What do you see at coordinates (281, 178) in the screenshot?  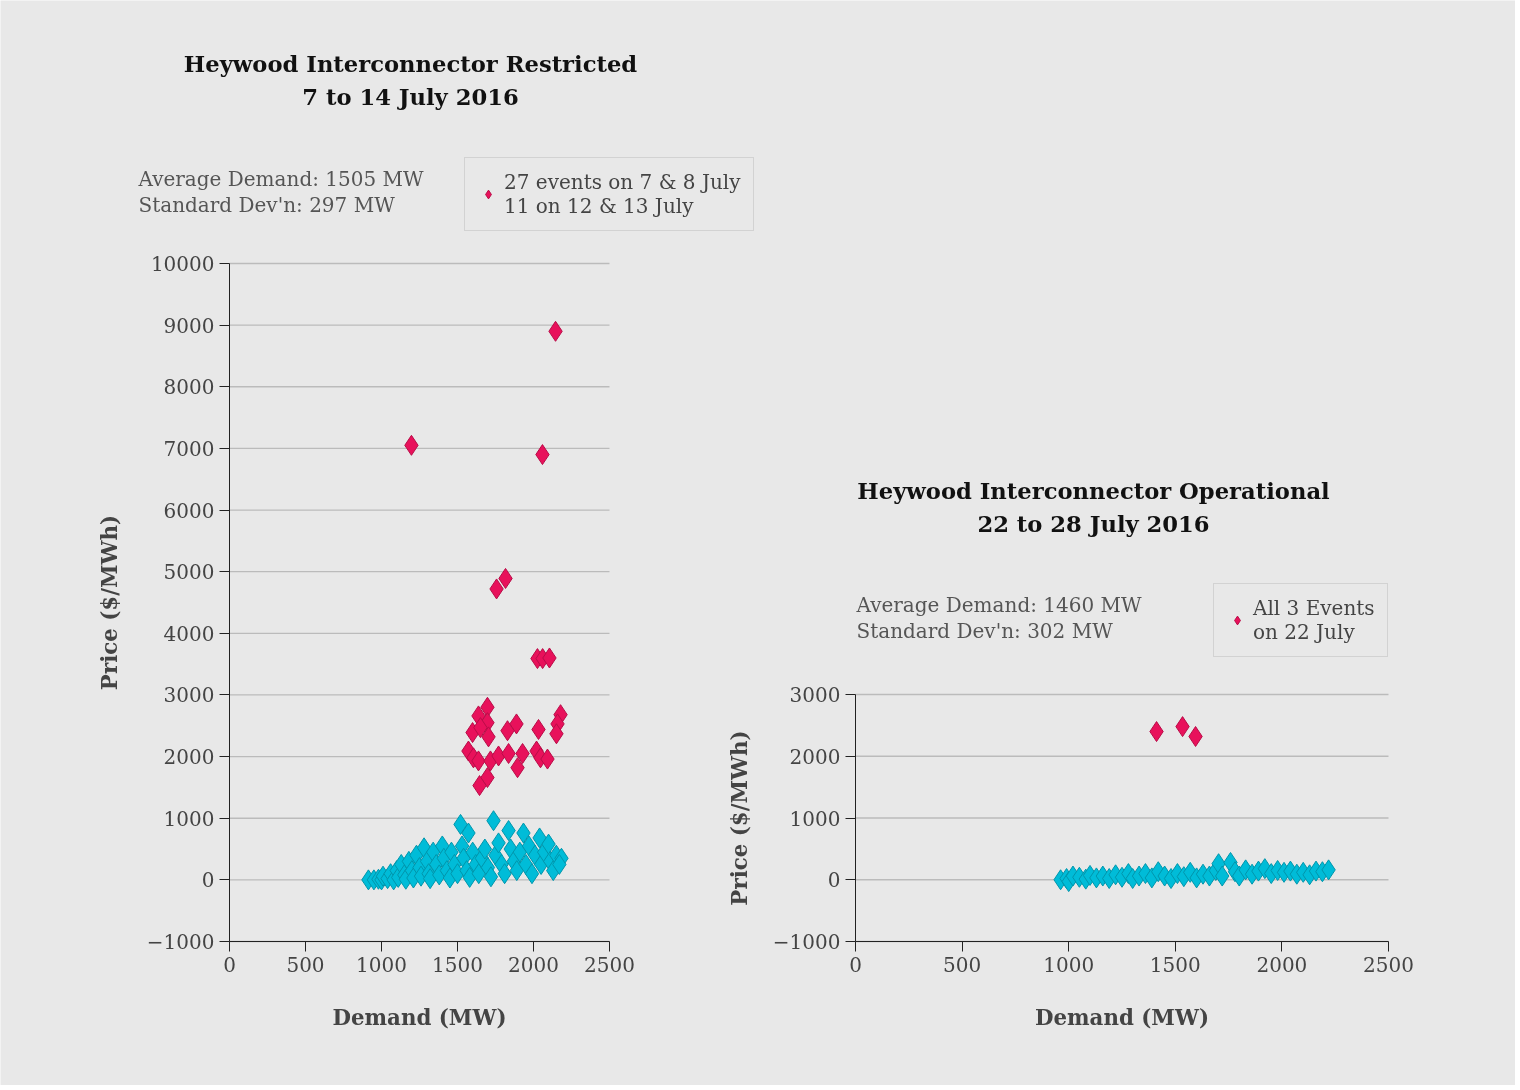 I see `text: Average Demand: 1505 MW` at bounding box center [281, 178].